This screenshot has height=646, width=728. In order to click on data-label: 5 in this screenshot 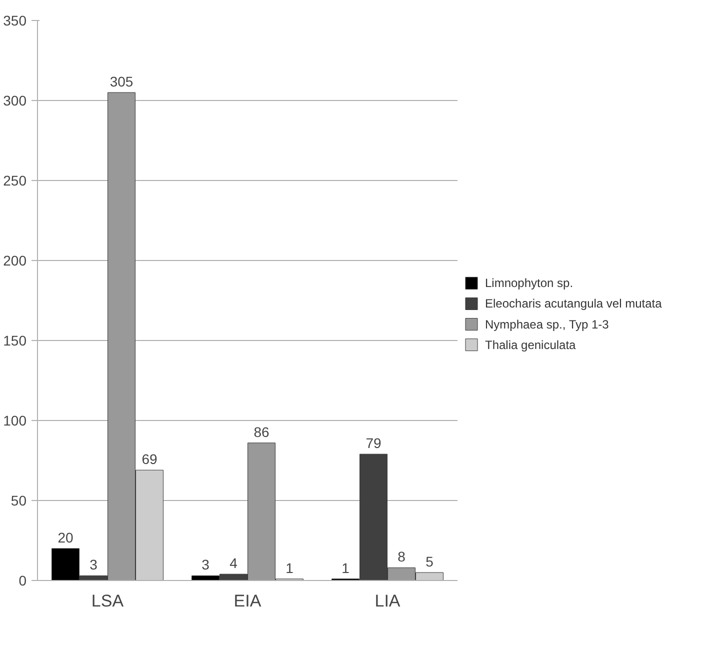, I will do `click(430, 562)`.